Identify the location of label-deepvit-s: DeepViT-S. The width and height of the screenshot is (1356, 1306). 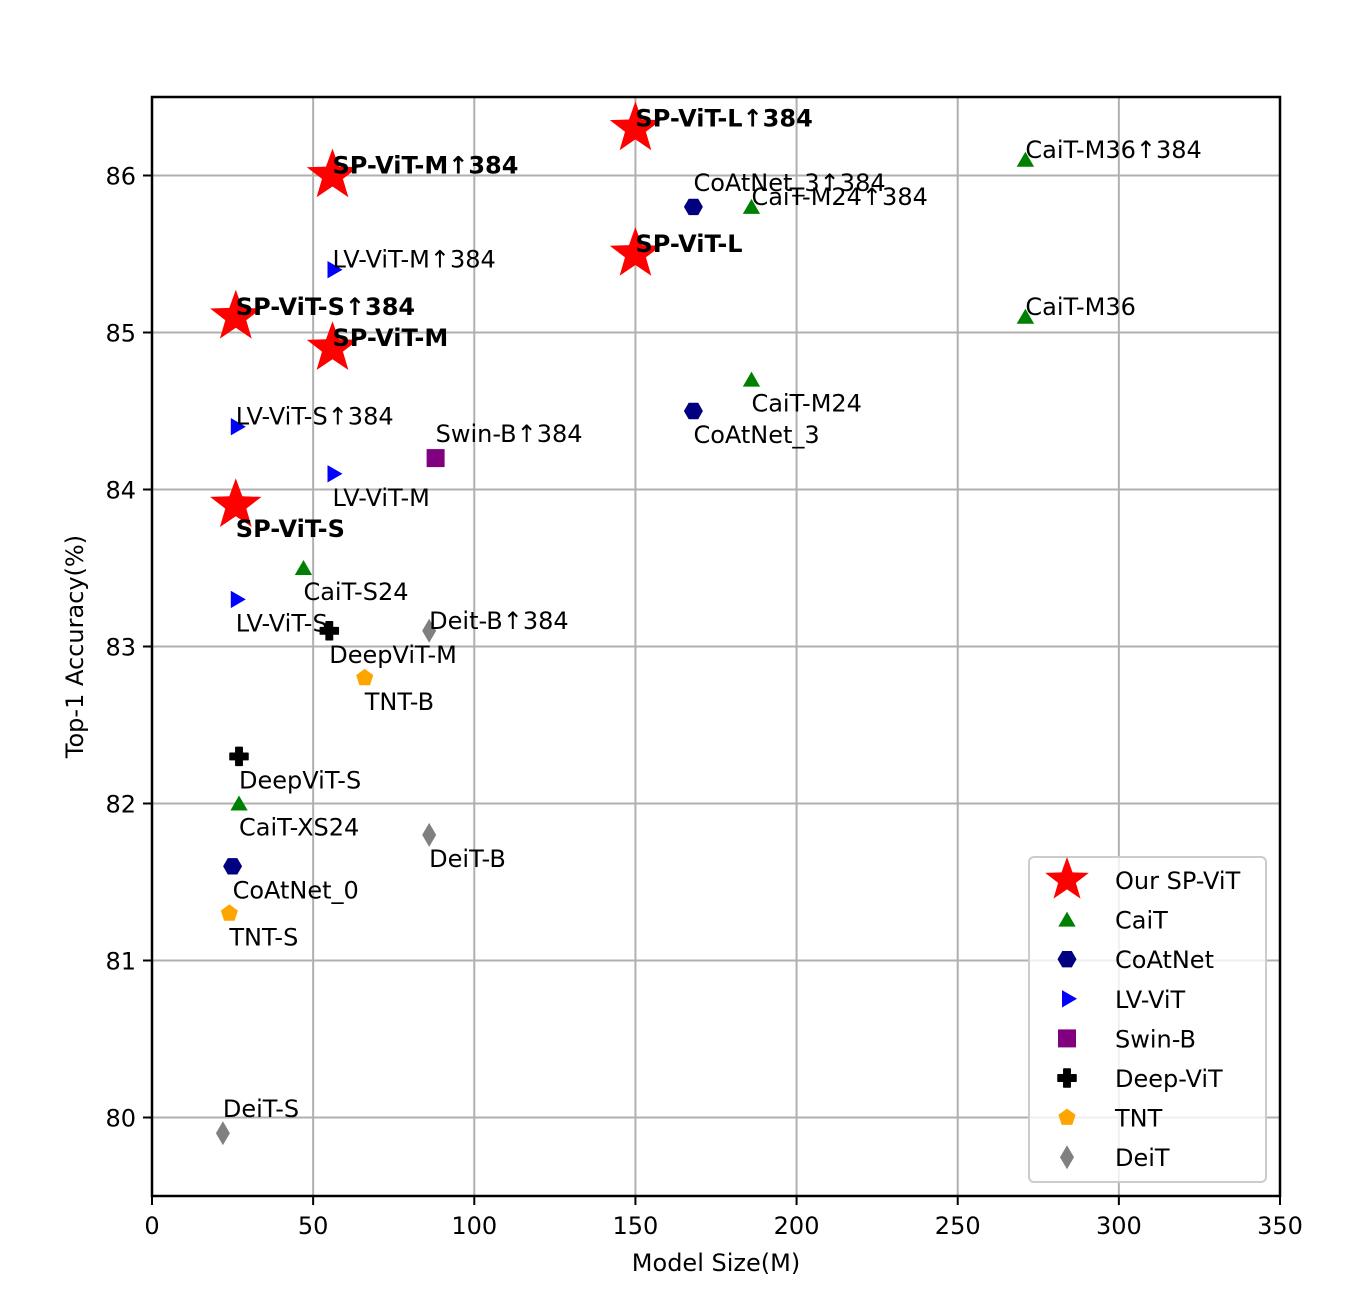
(300, 780).